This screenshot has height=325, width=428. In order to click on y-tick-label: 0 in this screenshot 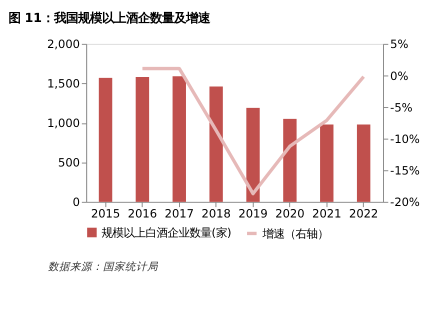, I will do `click(76, 202)`.